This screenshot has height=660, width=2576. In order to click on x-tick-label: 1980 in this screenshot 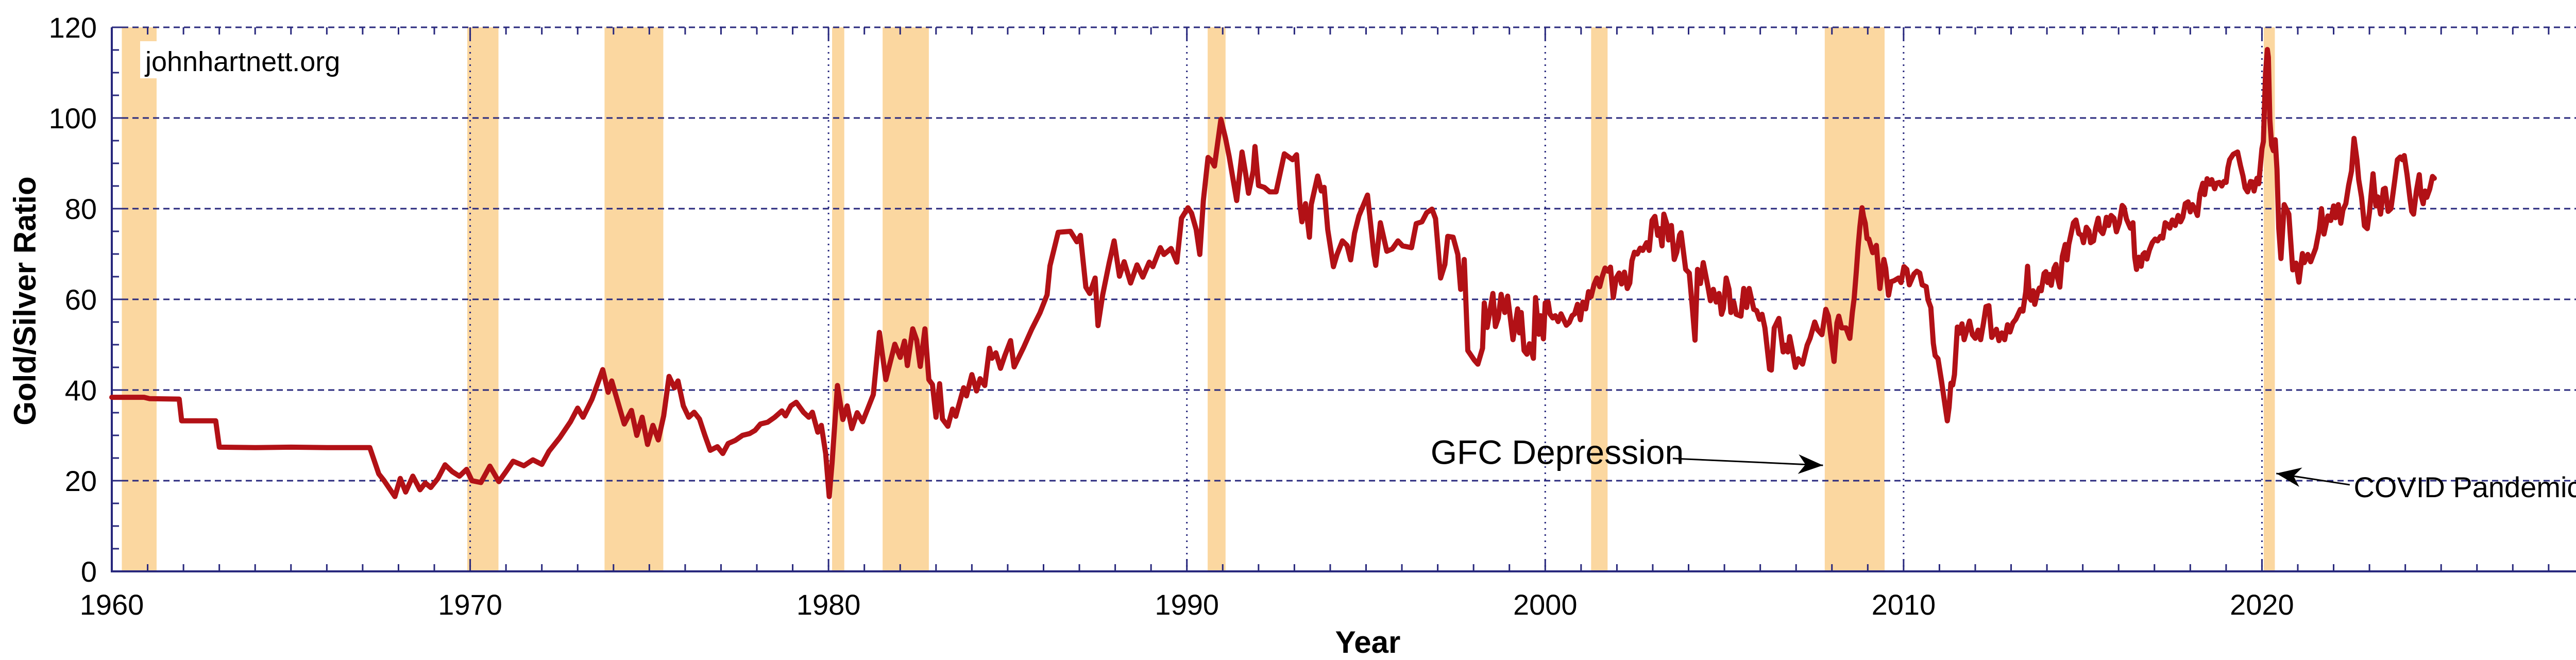, I will do `click(828, 605)`.